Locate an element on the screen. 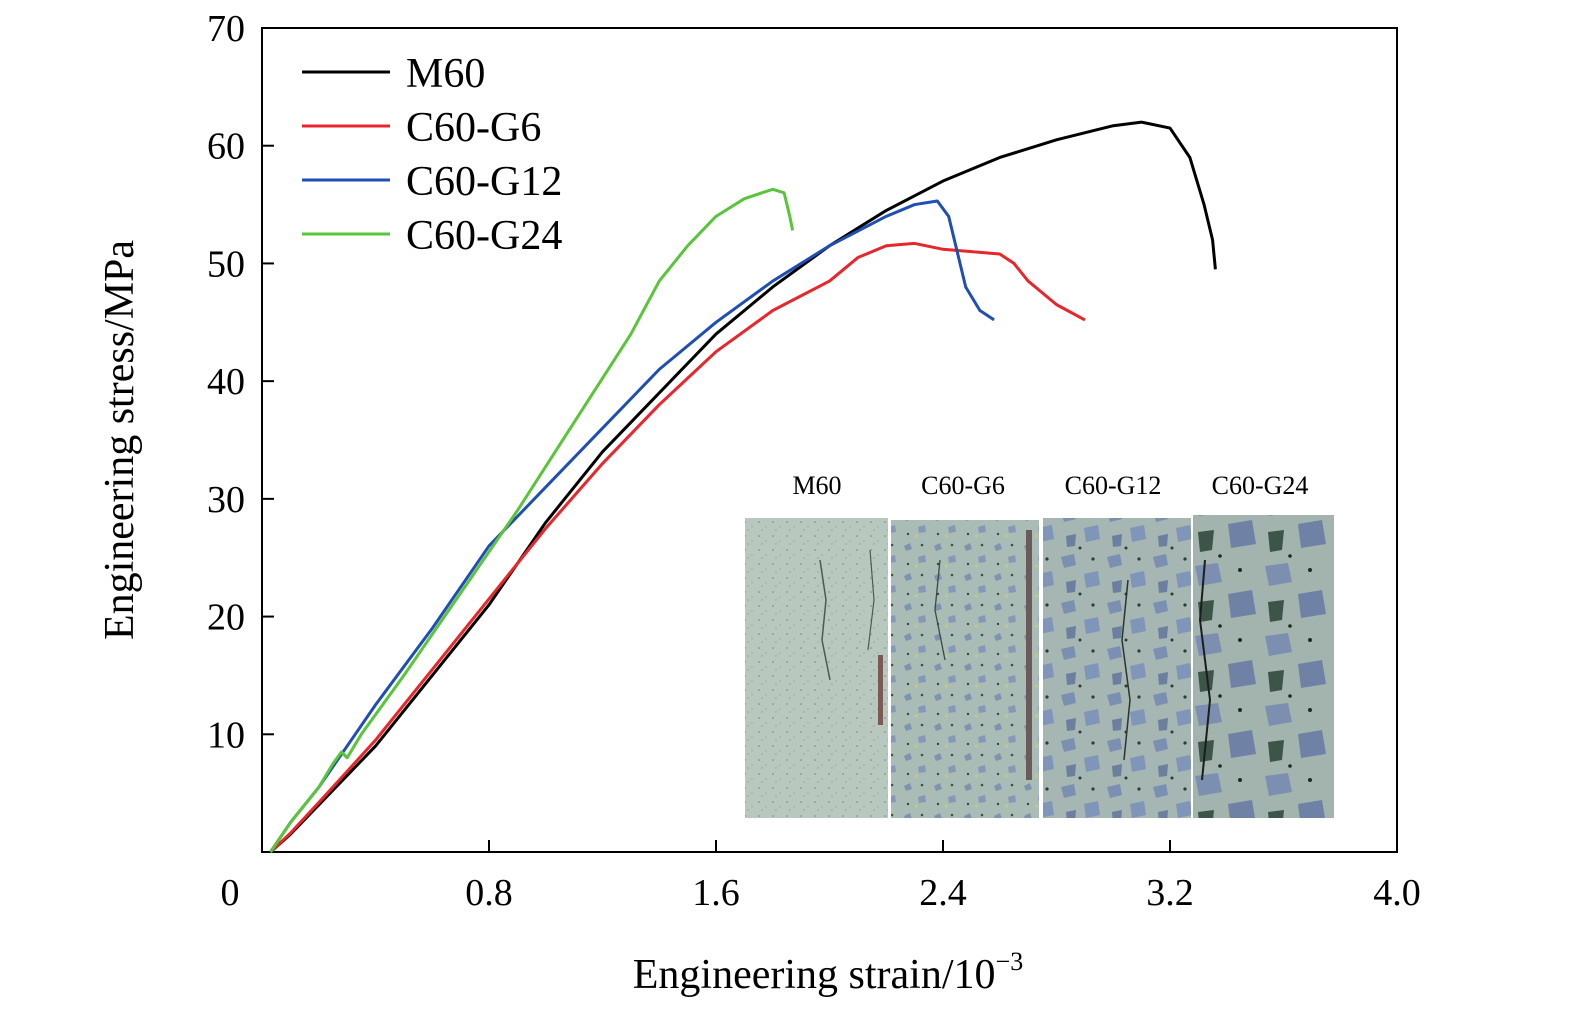  inset-label-c60-g12: C60-G12 is located at coordinates (1113, 485).